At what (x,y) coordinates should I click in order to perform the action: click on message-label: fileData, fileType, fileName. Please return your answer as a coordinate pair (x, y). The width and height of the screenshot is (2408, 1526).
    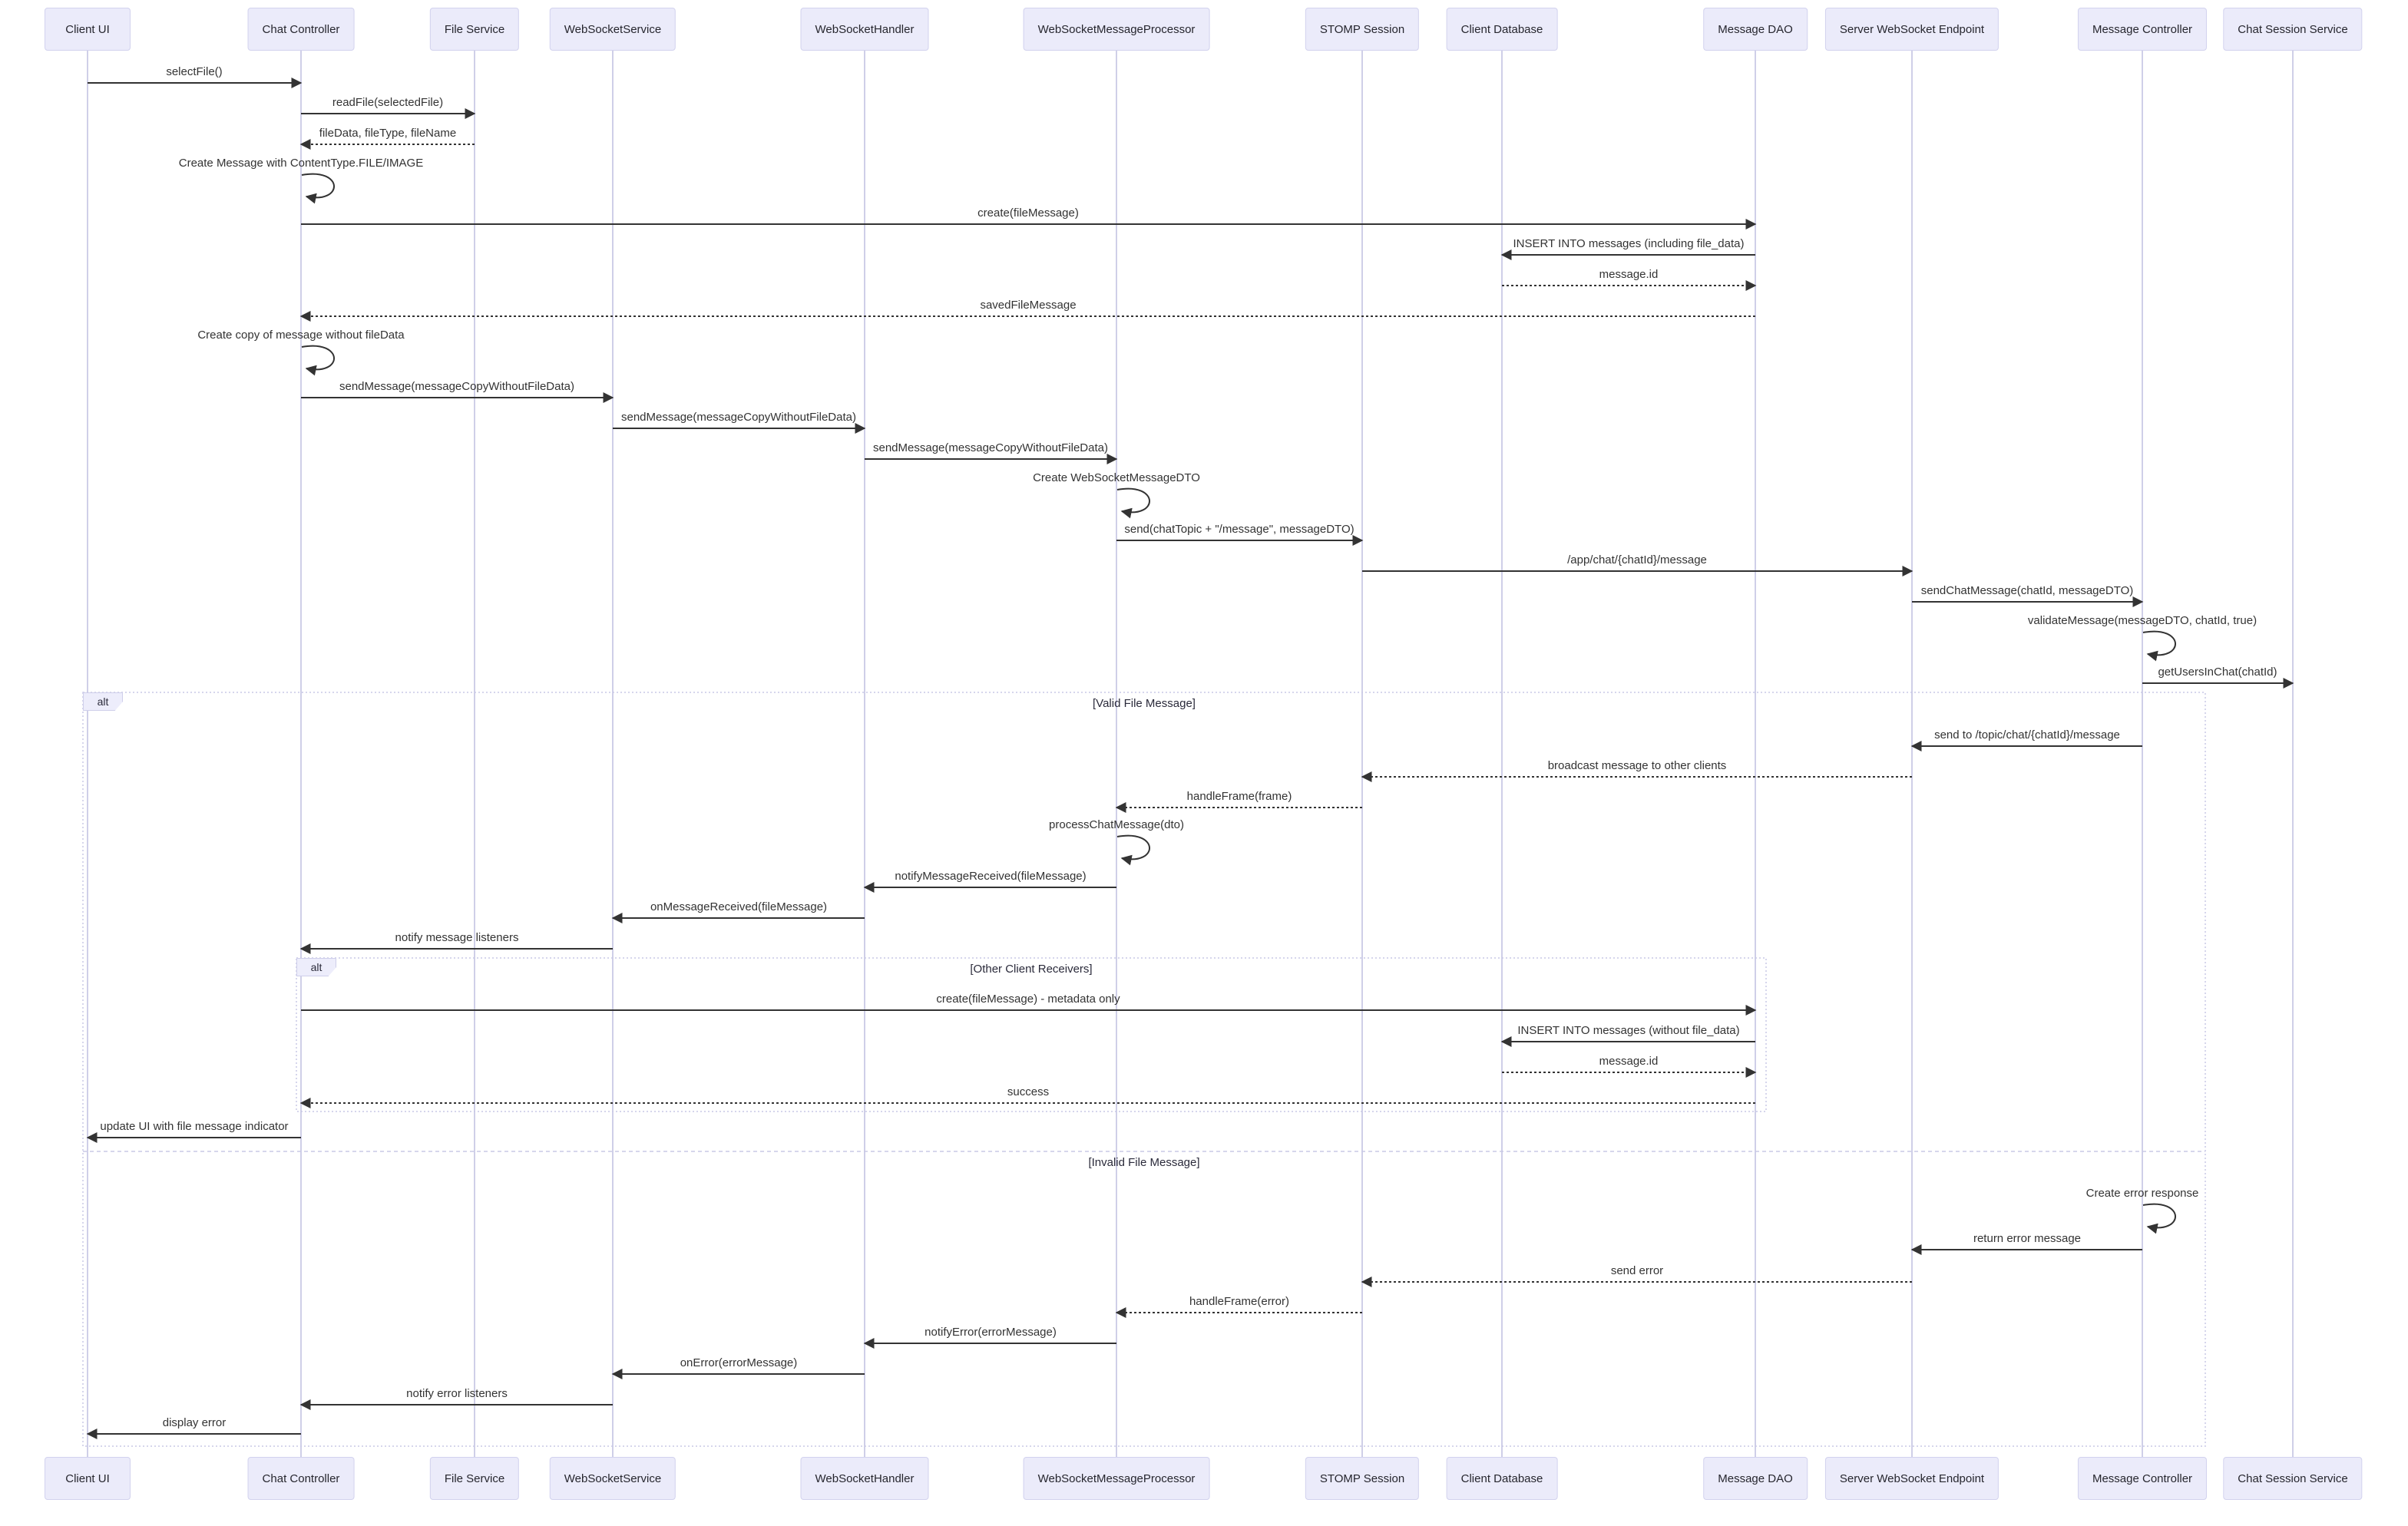
    Looking at the image, I should click on (388, 133).